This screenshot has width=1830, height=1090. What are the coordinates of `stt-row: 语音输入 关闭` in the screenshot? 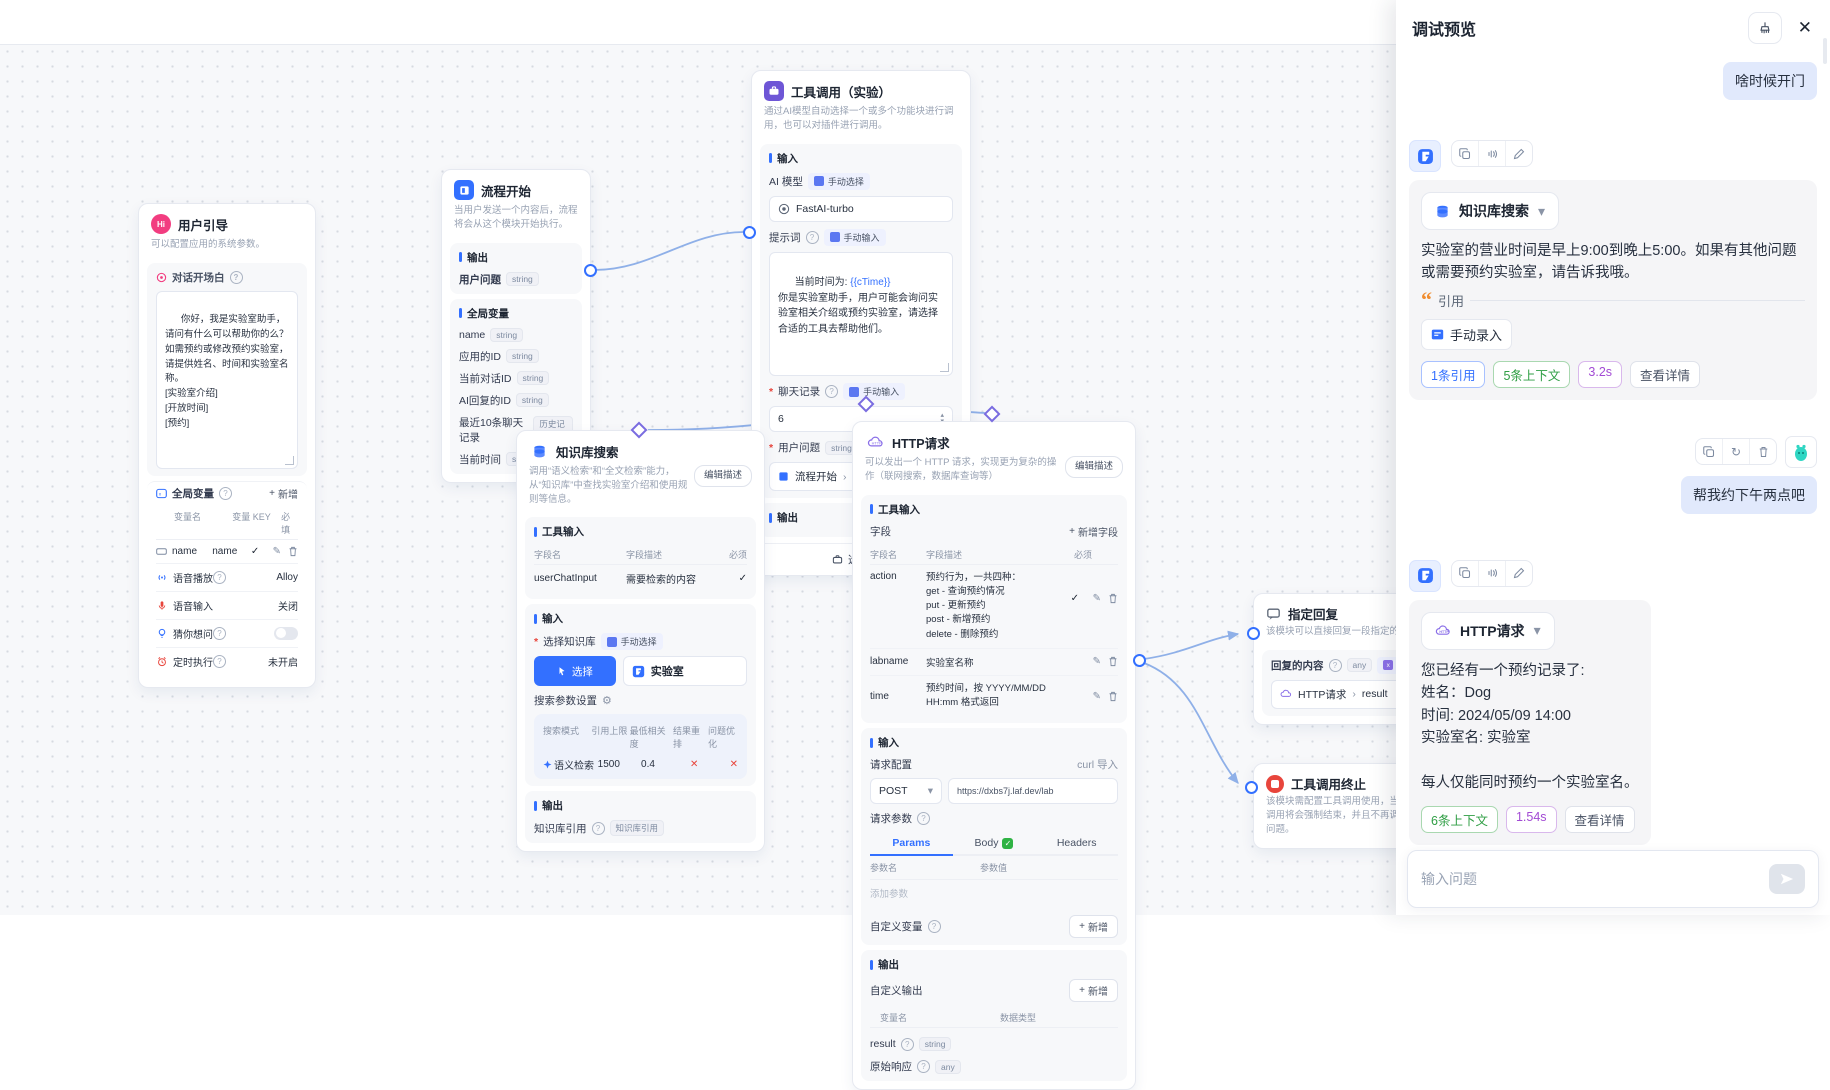 It's located at (227, 605).